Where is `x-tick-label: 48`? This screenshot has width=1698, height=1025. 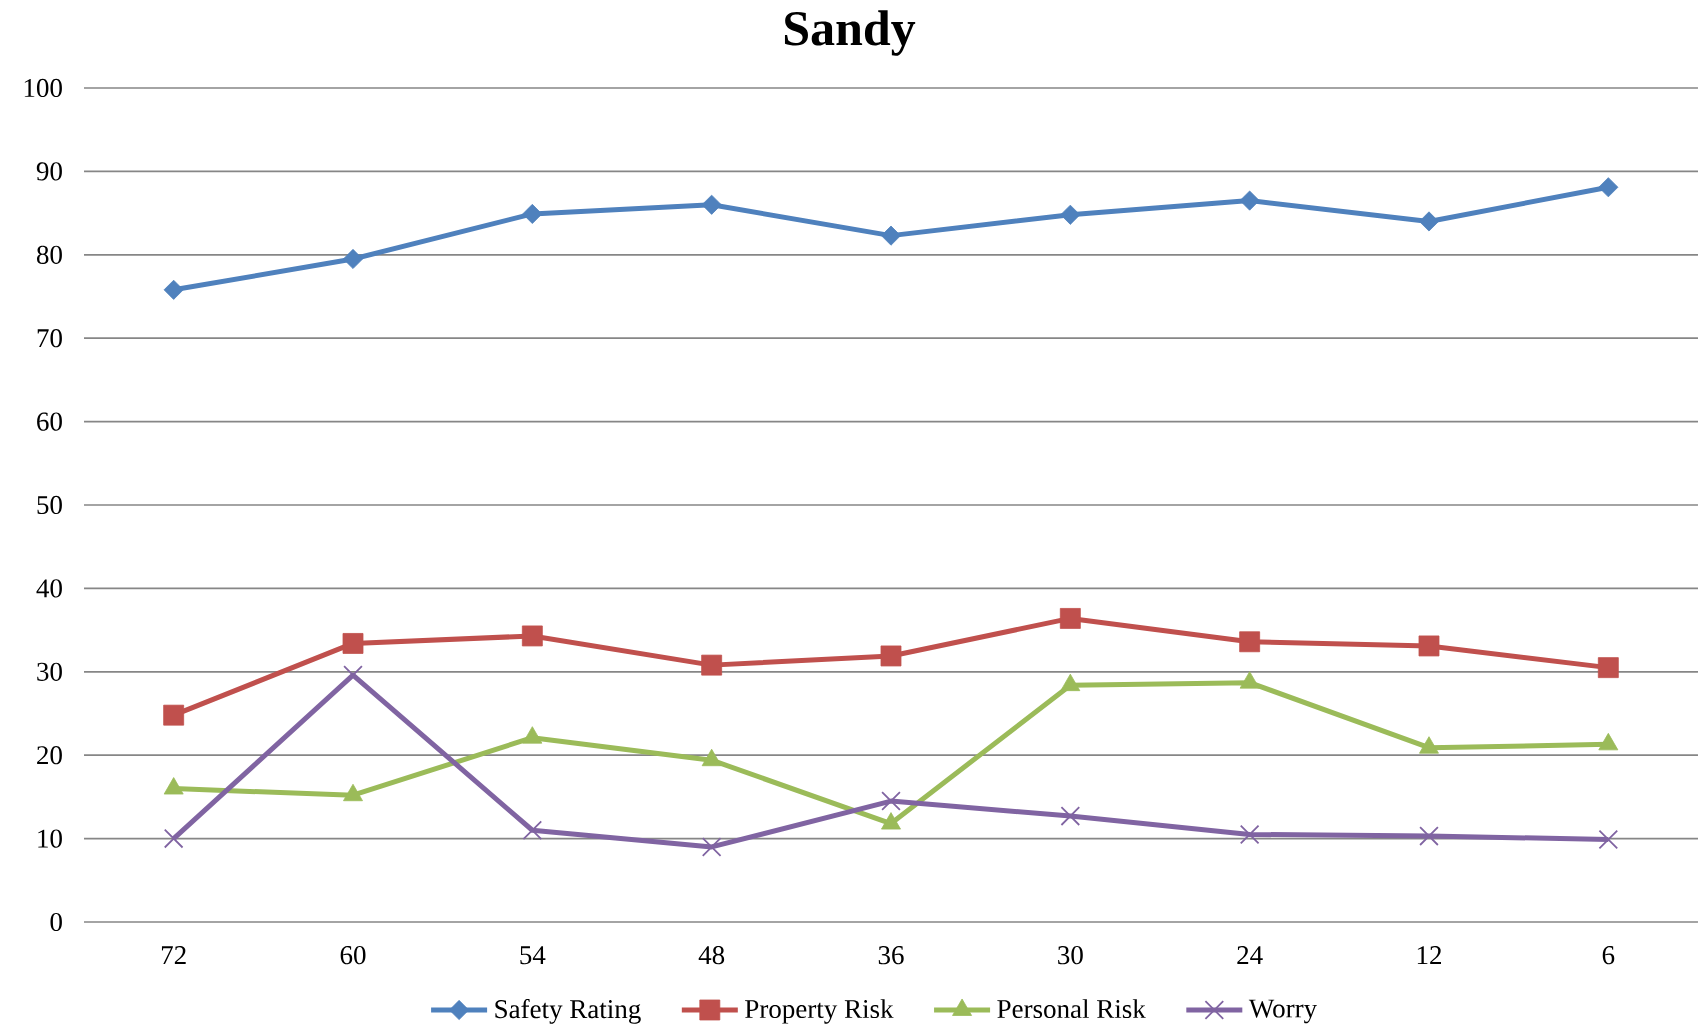
x-tick-label: 48 is located at coordinates (711, 955).